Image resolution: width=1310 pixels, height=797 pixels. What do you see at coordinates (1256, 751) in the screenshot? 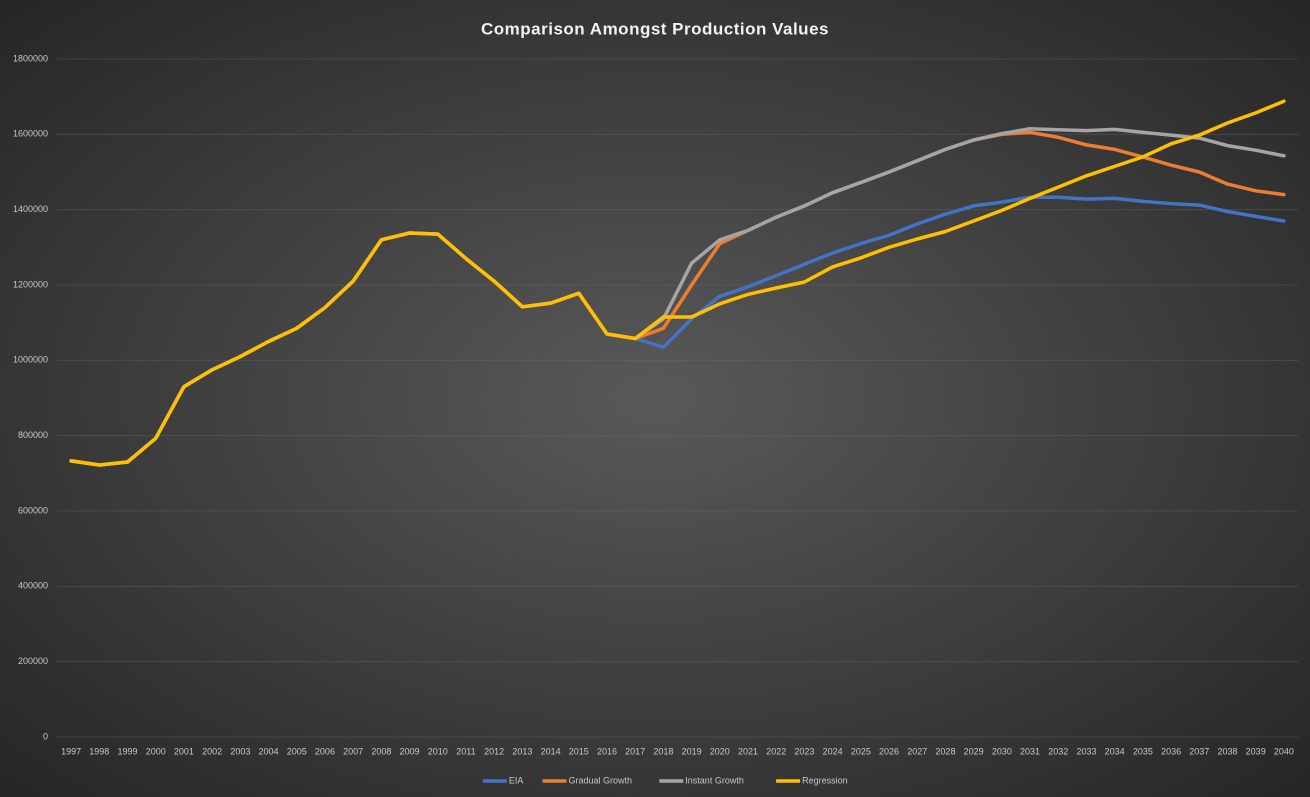
I see `x-tick-label: 2039` at bounding box center [1256, 751].